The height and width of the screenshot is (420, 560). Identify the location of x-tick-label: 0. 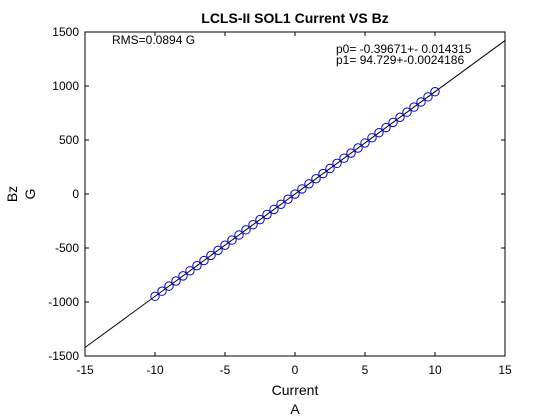
(295, 370).